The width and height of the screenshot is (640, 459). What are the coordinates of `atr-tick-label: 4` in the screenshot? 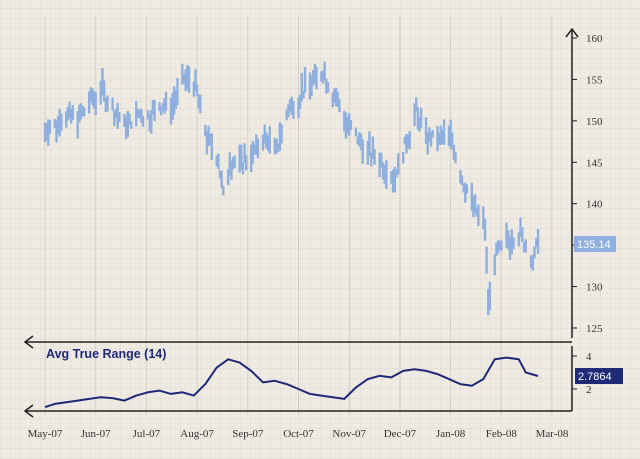 It's located at (589, 357).